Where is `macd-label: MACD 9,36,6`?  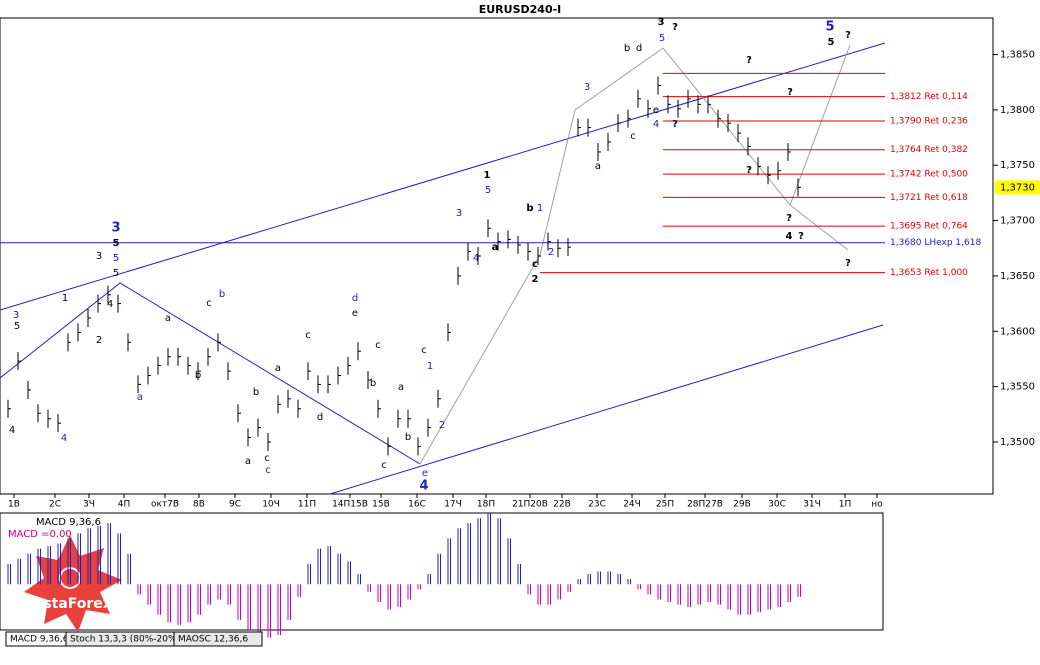 macd-label: MACD 9,36,6 is located at coordinates (68, 522).